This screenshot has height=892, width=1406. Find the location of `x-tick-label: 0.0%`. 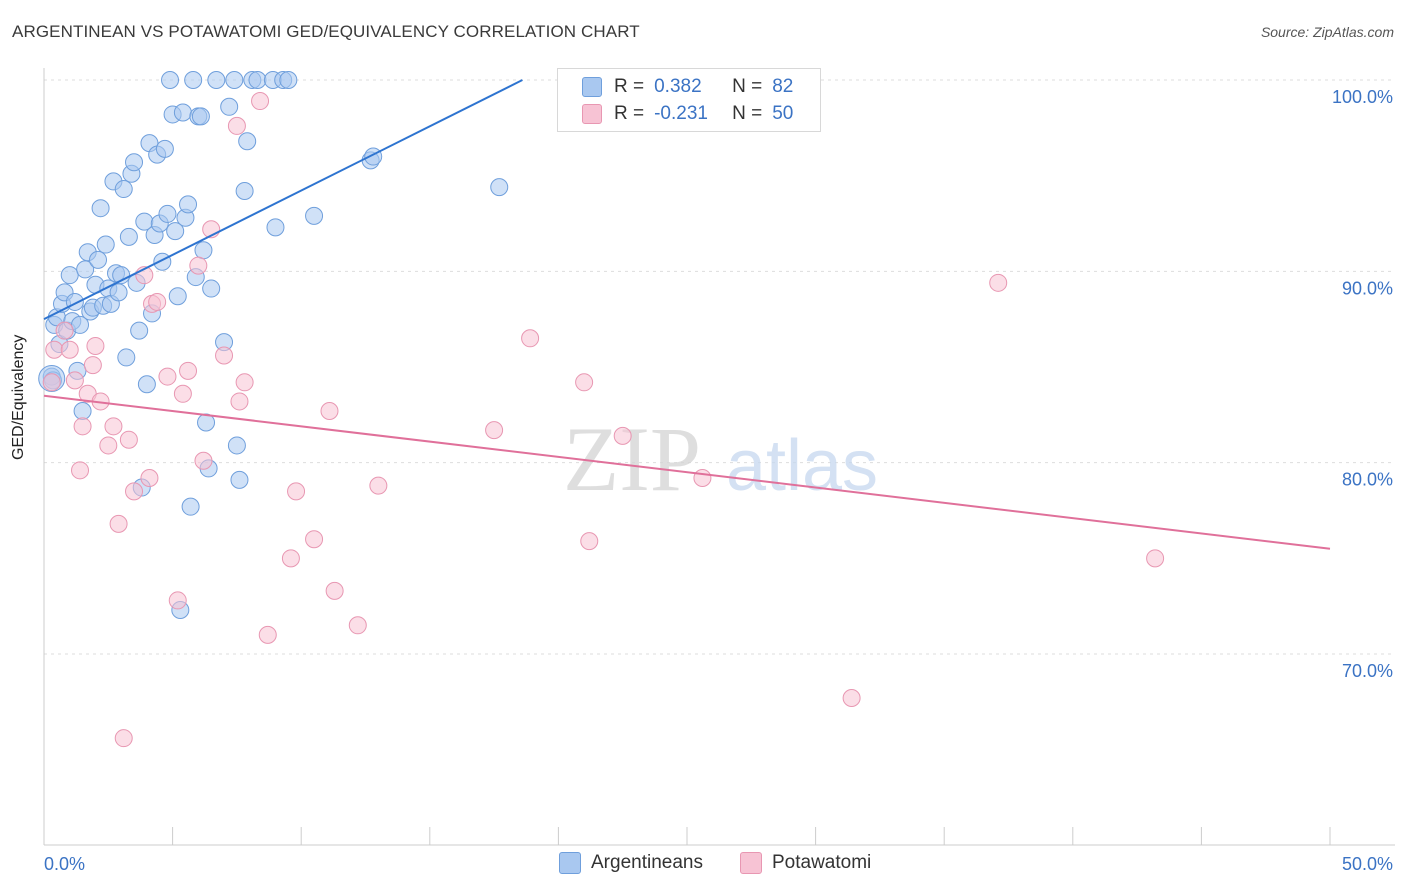

x-tick-label: 0.0% is located at coordinates (64, 864).